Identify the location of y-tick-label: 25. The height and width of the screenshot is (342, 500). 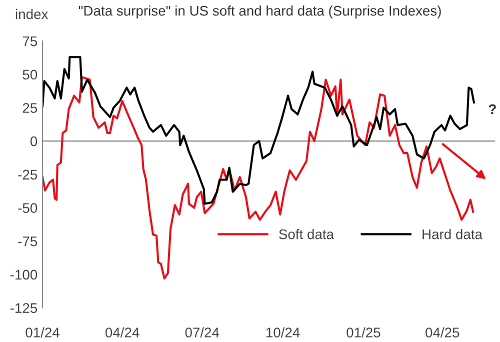
(30, 108).